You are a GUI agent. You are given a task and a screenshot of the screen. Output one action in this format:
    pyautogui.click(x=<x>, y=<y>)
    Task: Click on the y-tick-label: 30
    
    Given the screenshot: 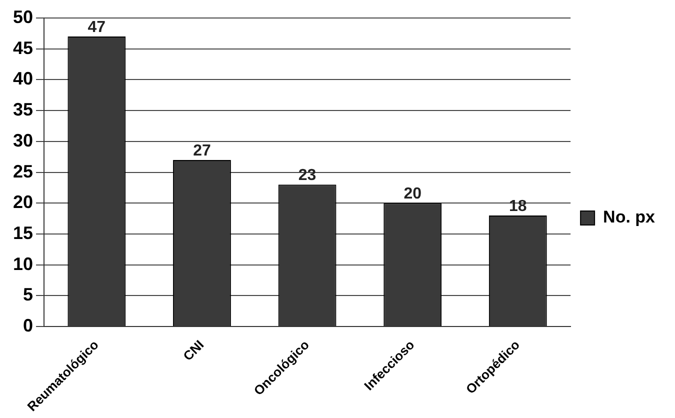 What is the action you would take?
    pyautogui.click(x=23, y=140)
    